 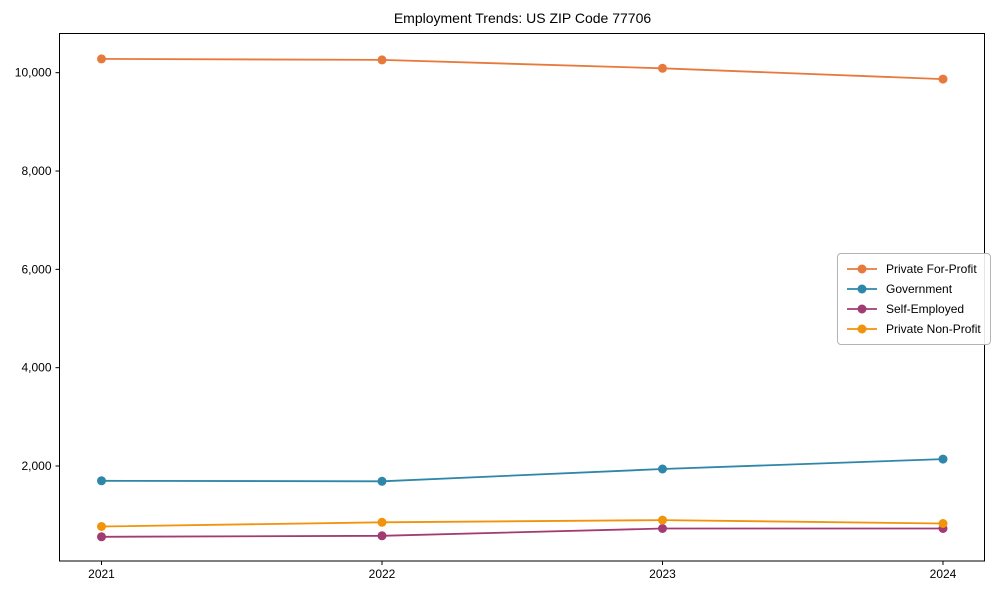 I want to click on x-tick-label: 2023, so click(x=662, y=574).